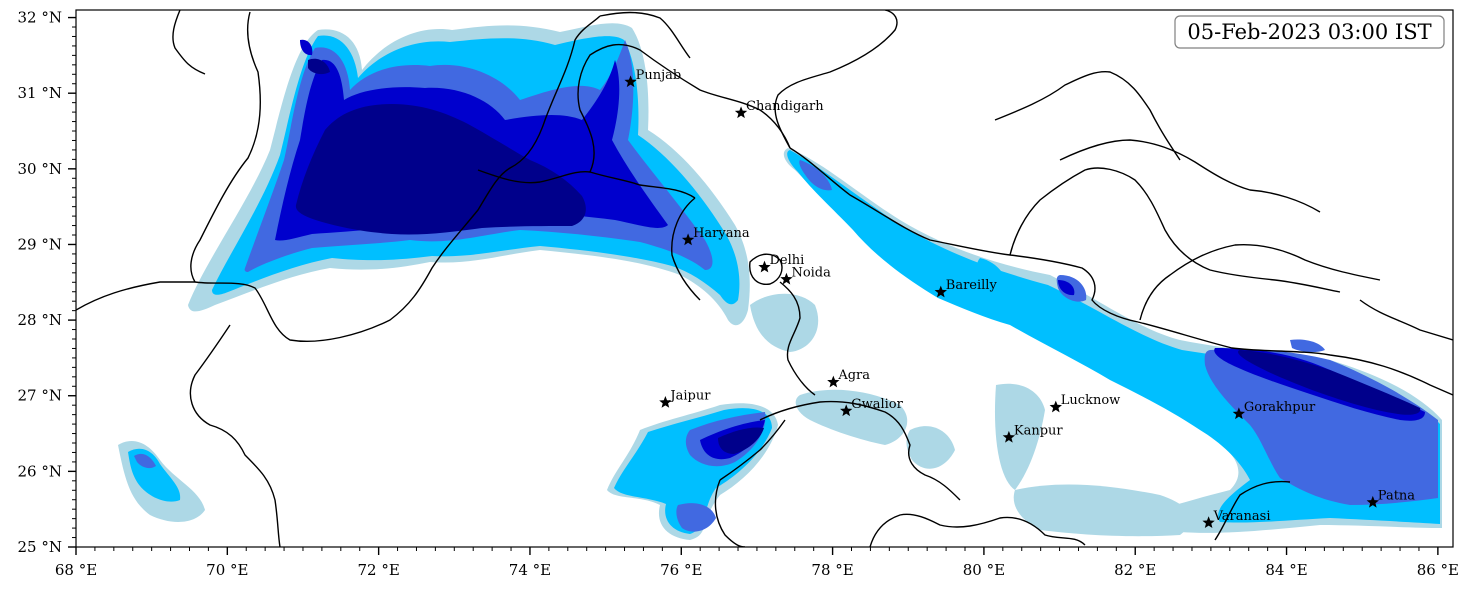  Describe the element at coordinates (630, 81) in the screenshot. I see `city-star-punjab` at that location.